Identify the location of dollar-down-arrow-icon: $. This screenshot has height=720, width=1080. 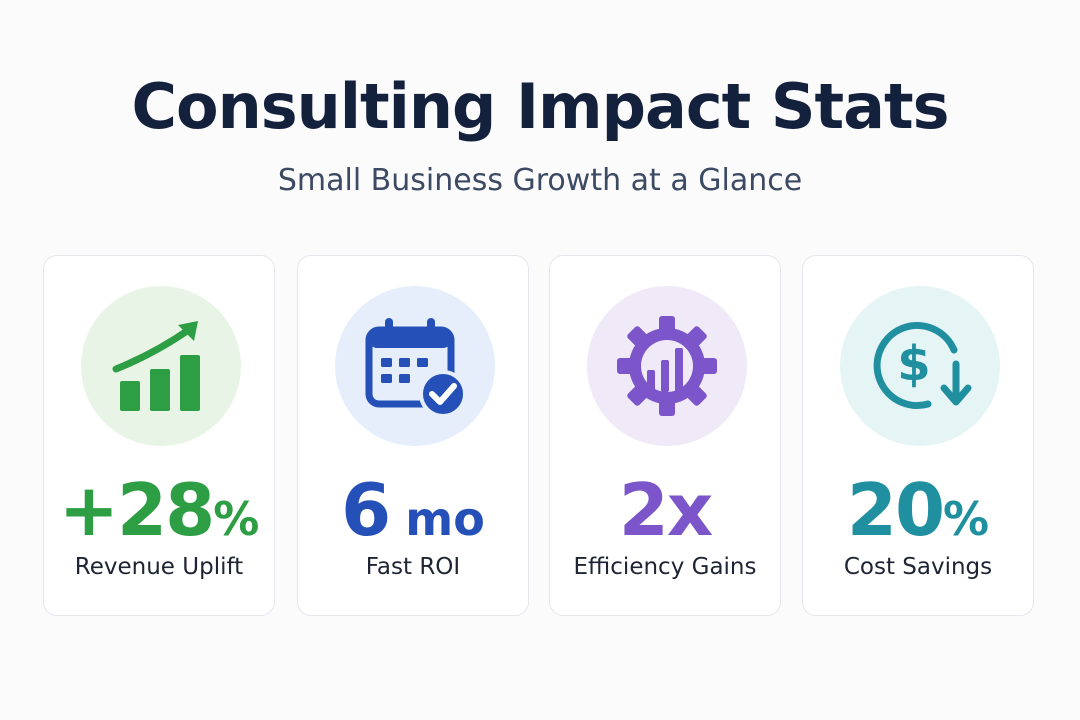
(920, 366).